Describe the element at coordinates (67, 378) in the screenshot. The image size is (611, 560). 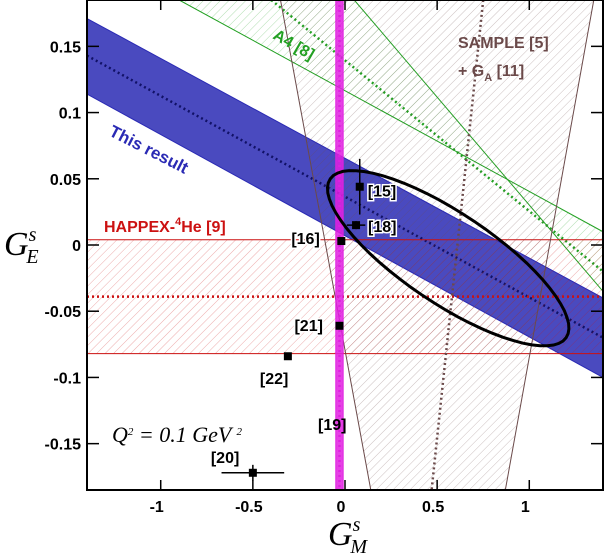
I see `y-tick-label: -0.1` at that location.